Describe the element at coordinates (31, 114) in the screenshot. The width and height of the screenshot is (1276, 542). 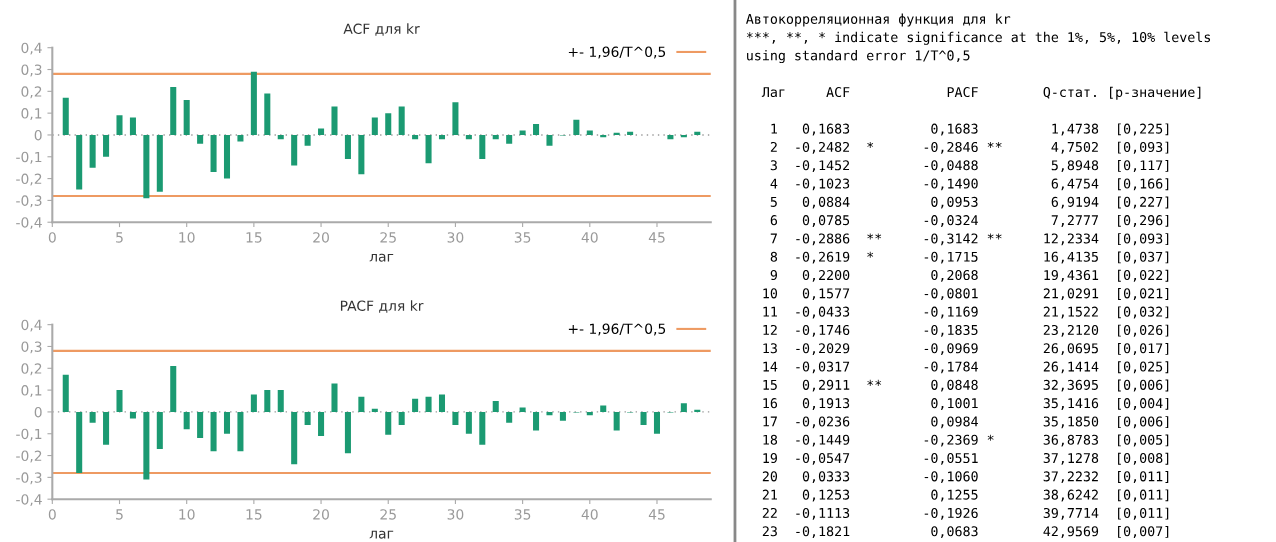
I see `y-tick-label: 0,1` at that location.